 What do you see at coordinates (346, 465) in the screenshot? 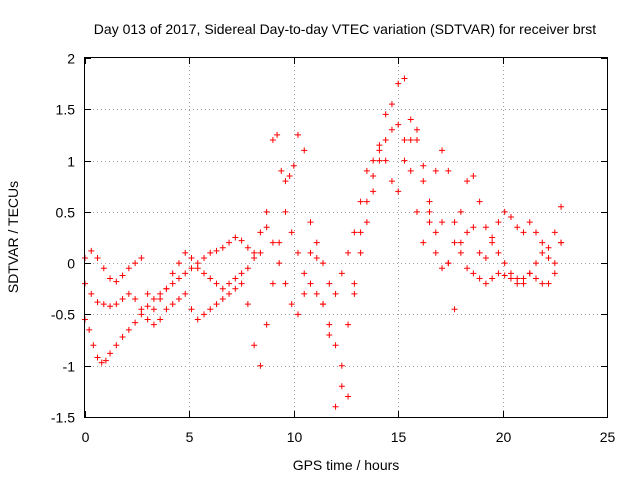
I see `x-axis-label: GPS time / hours` at bounding box center [346, 465].